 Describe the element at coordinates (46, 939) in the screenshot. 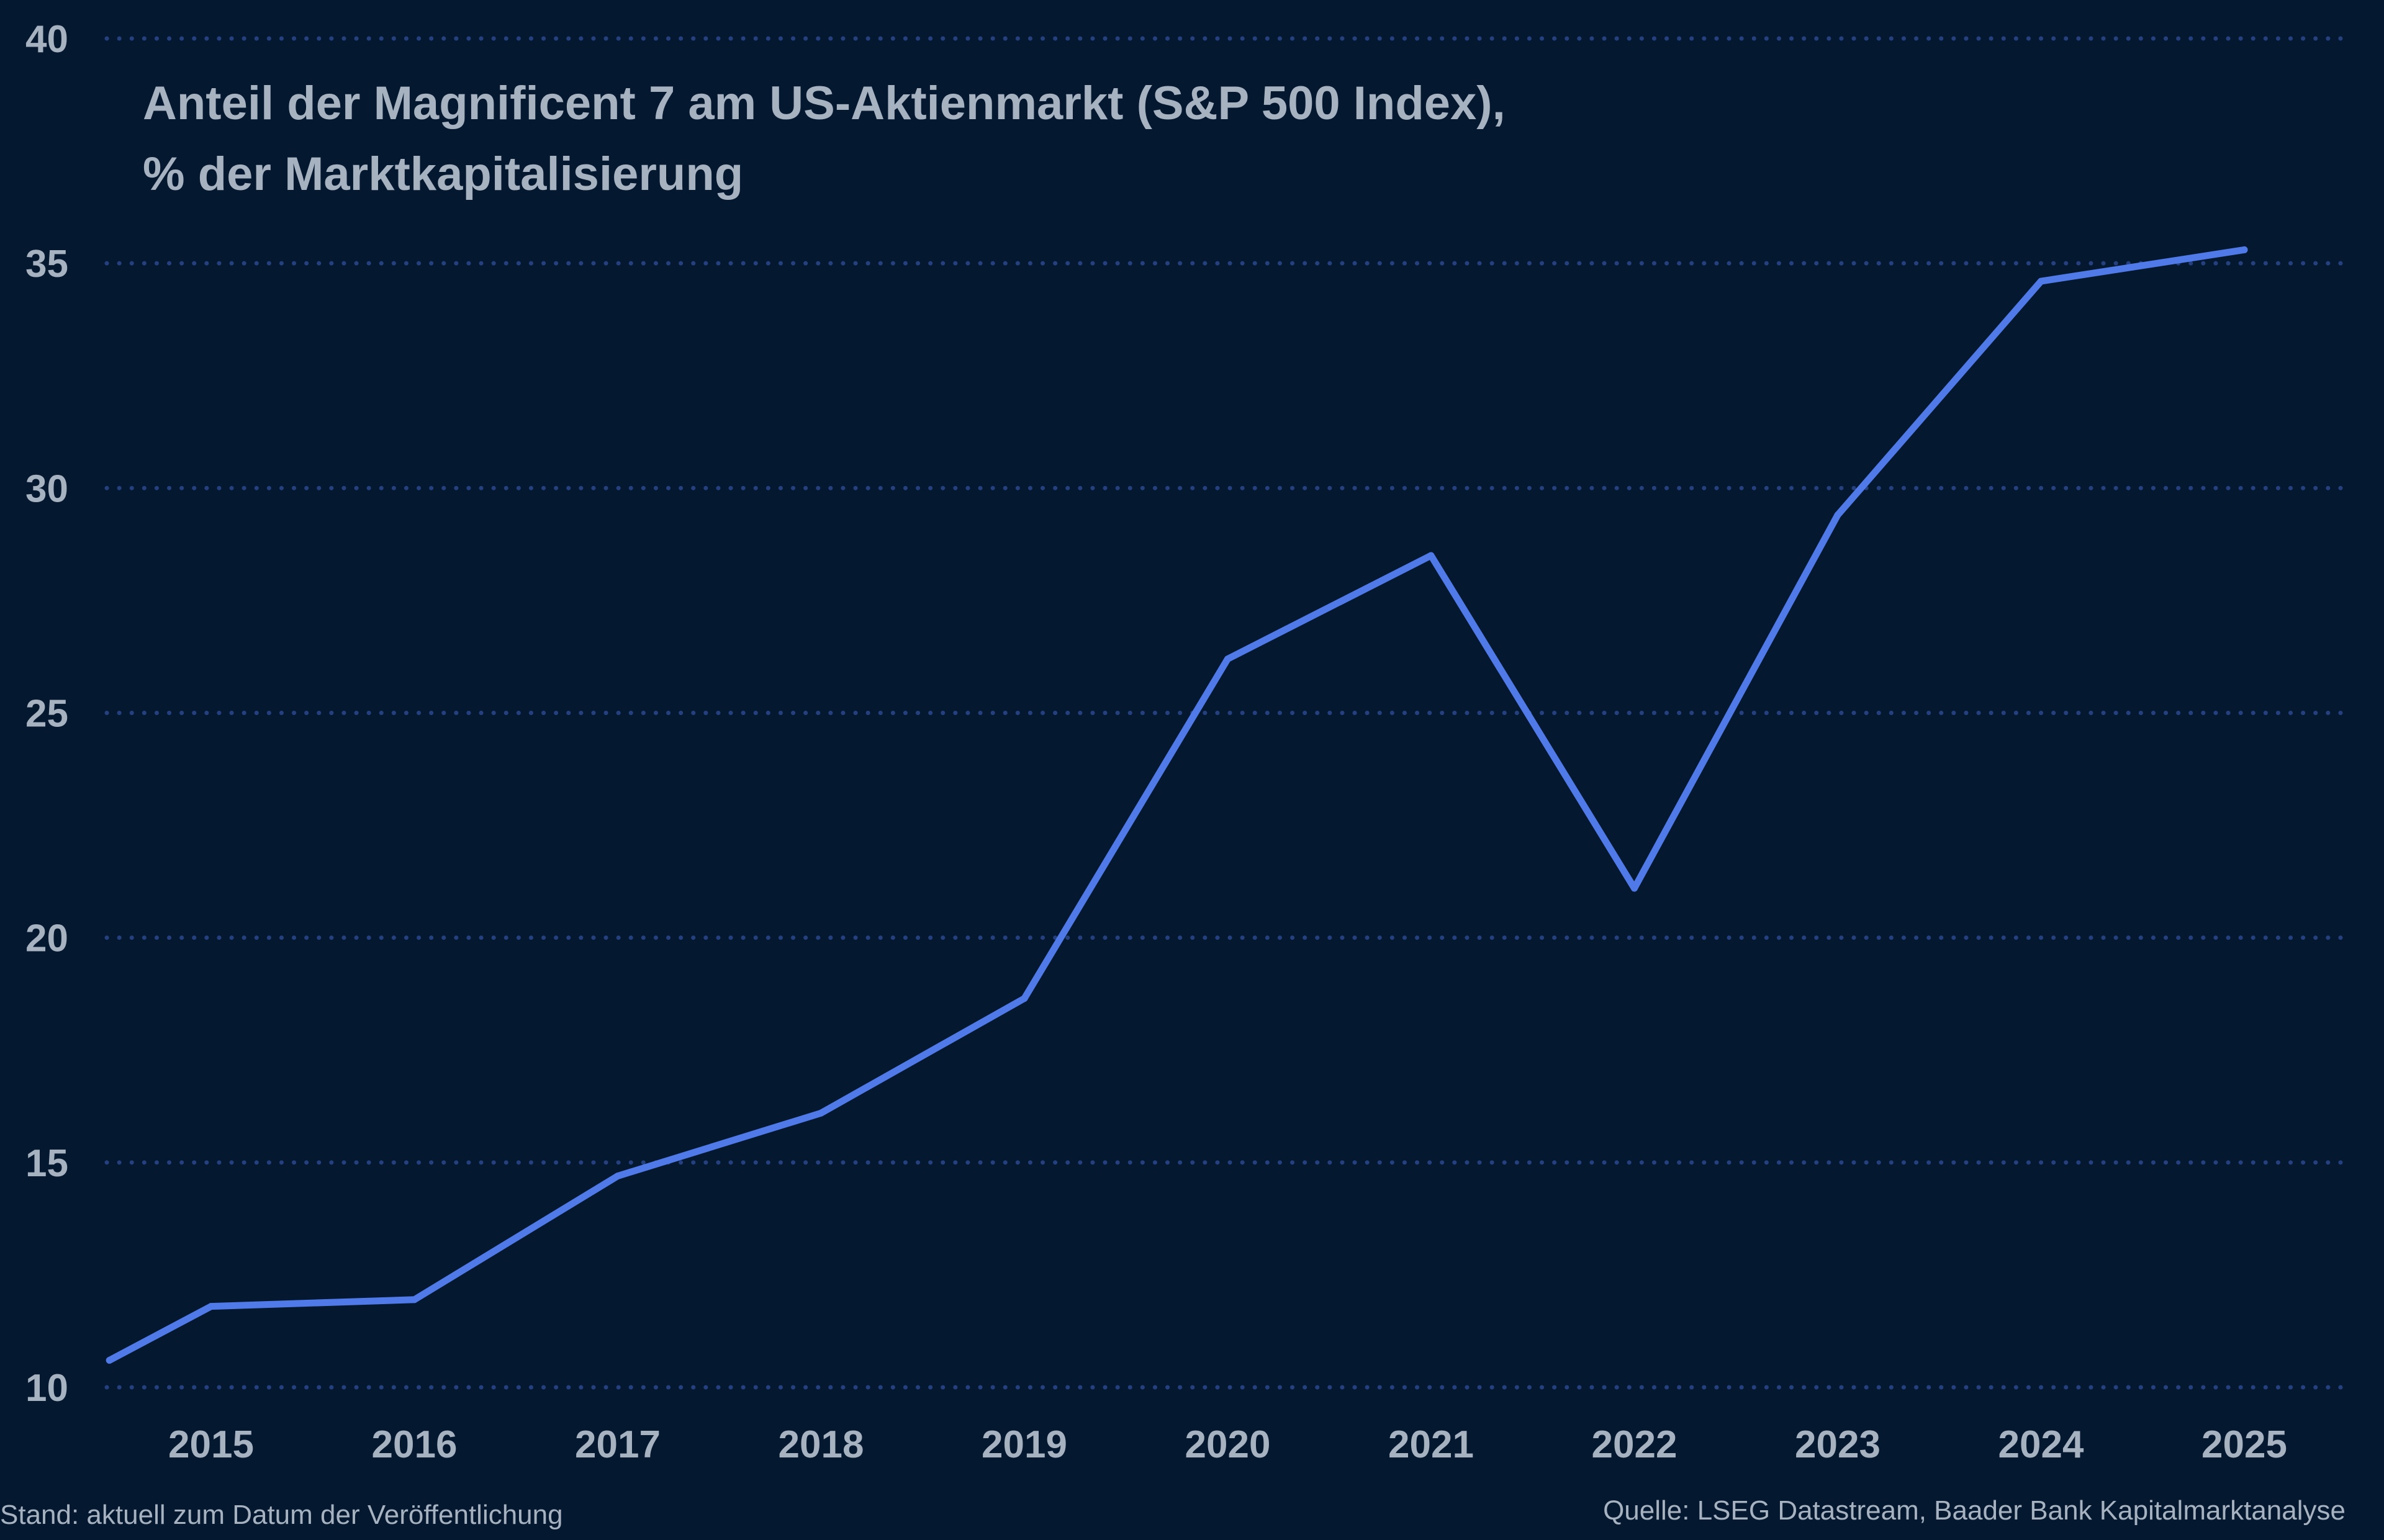

I see `y-tick-label-20: 20` at that location.